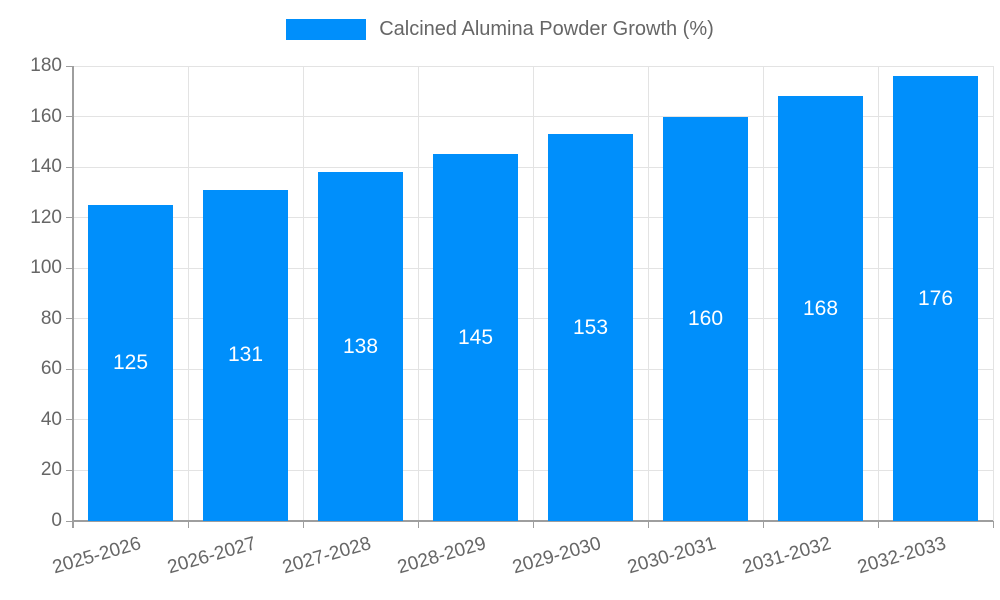  I want to click on x-tick-label: 2027-2028, so click(326, 556).